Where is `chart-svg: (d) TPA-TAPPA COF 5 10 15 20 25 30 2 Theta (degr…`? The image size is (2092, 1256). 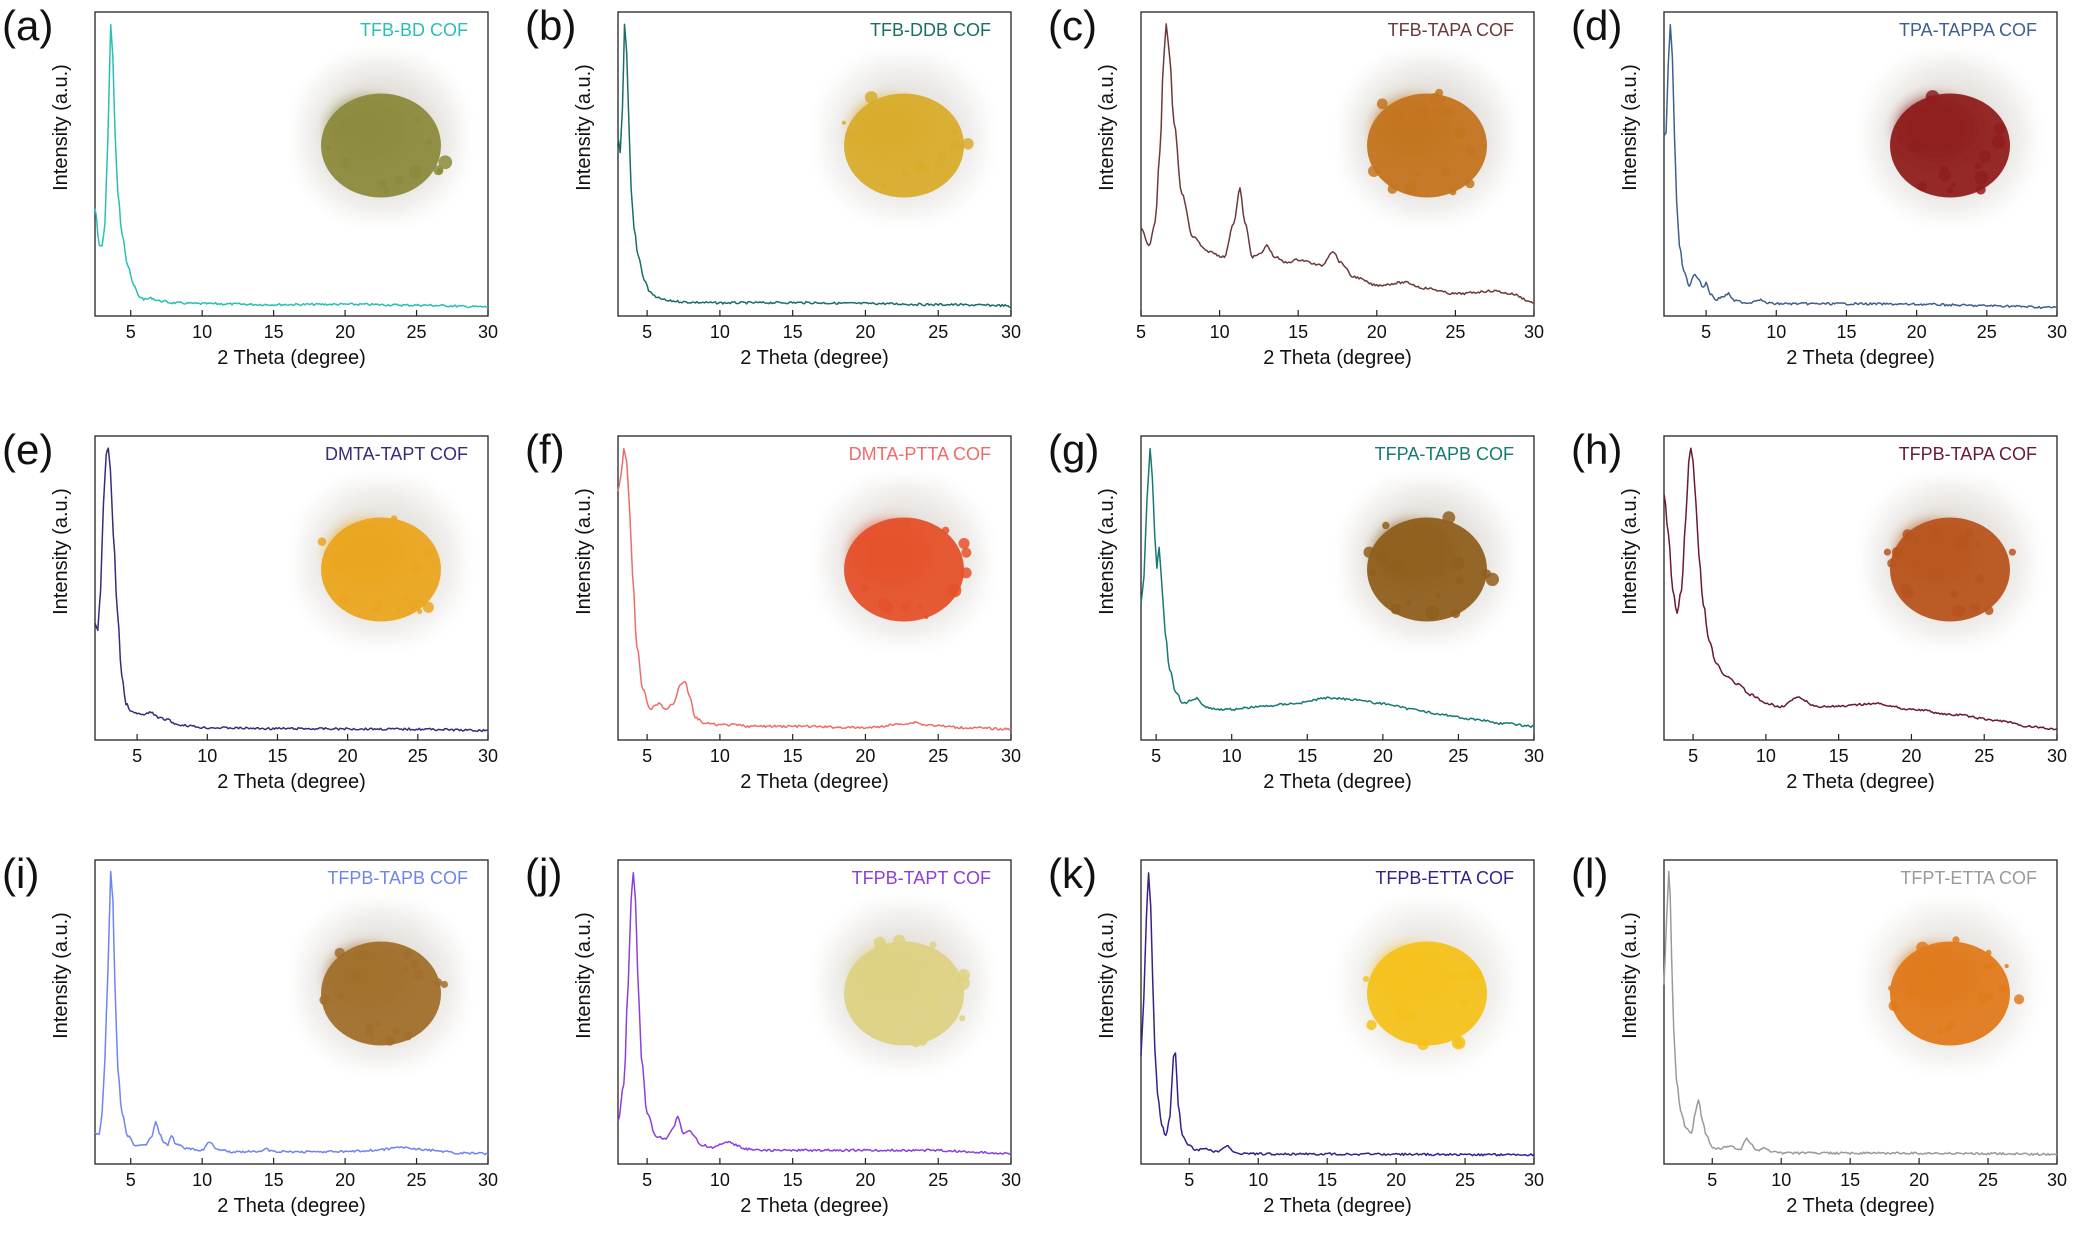
chart-svg: (d) TPA-TAPPA COF 5 10 15 20 25 30 2 Theta (degr… is located at coordinates (1819, 185).